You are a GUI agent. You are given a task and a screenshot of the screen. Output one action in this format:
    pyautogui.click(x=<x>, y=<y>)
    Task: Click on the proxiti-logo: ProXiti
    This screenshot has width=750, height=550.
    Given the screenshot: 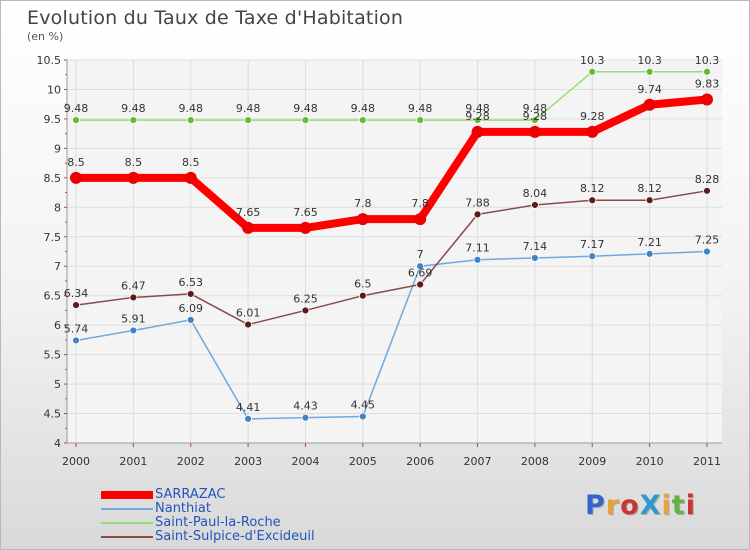 What is the action you would take?
    pyautogui.click(x=640, y=505)
    